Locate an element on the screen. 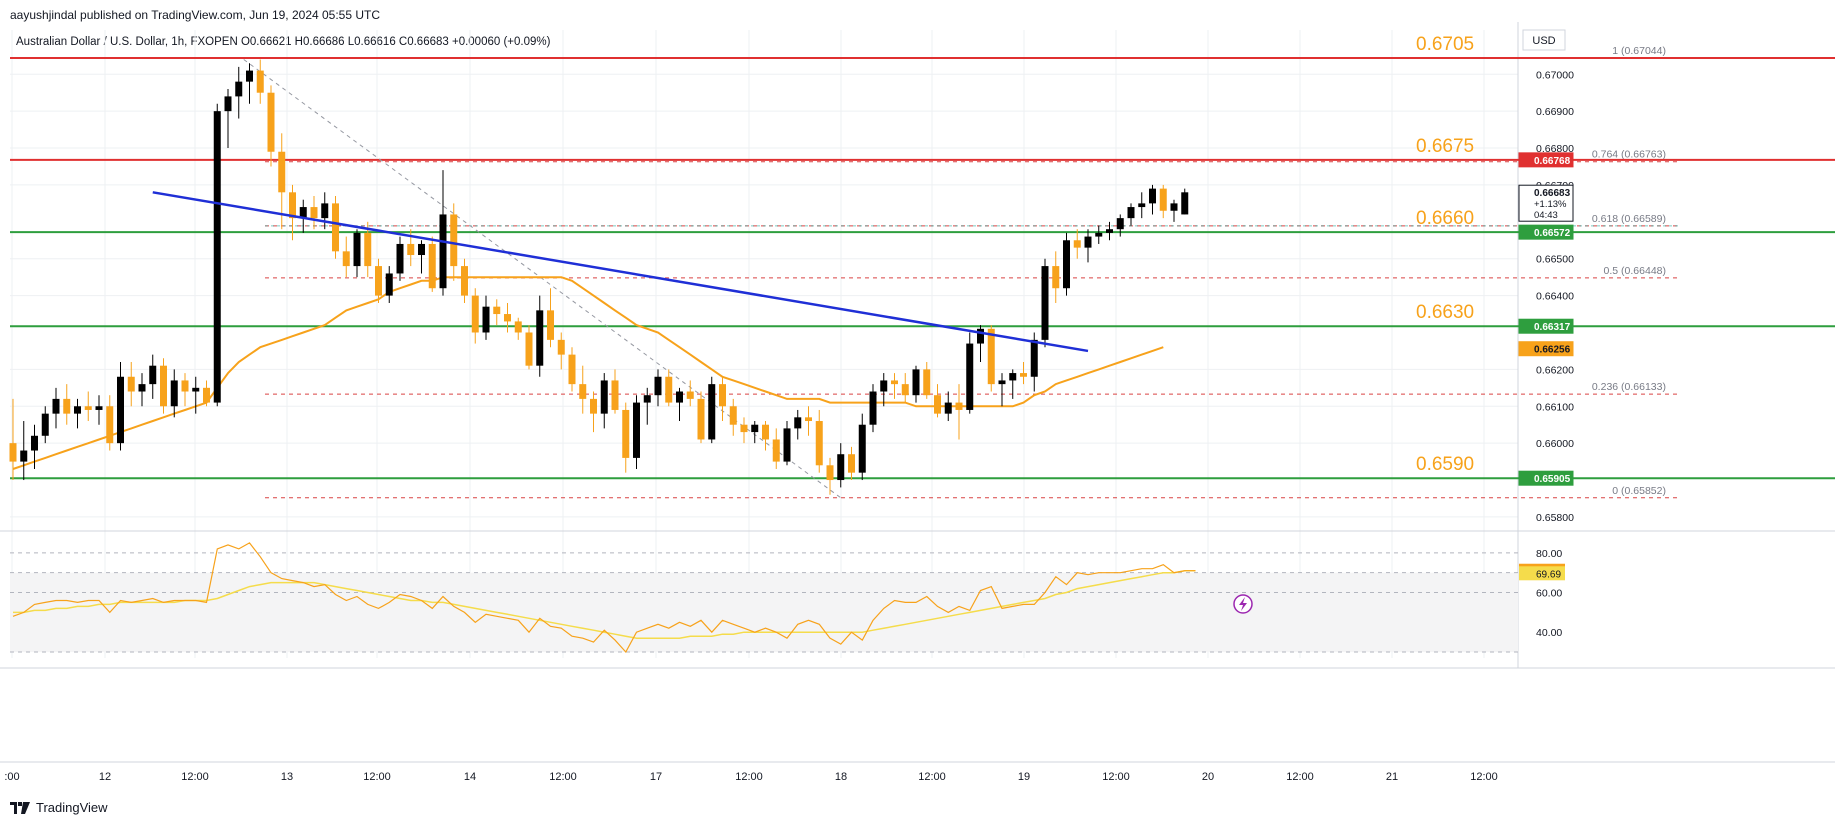  rsi-line is located at coordinates (604, 598).